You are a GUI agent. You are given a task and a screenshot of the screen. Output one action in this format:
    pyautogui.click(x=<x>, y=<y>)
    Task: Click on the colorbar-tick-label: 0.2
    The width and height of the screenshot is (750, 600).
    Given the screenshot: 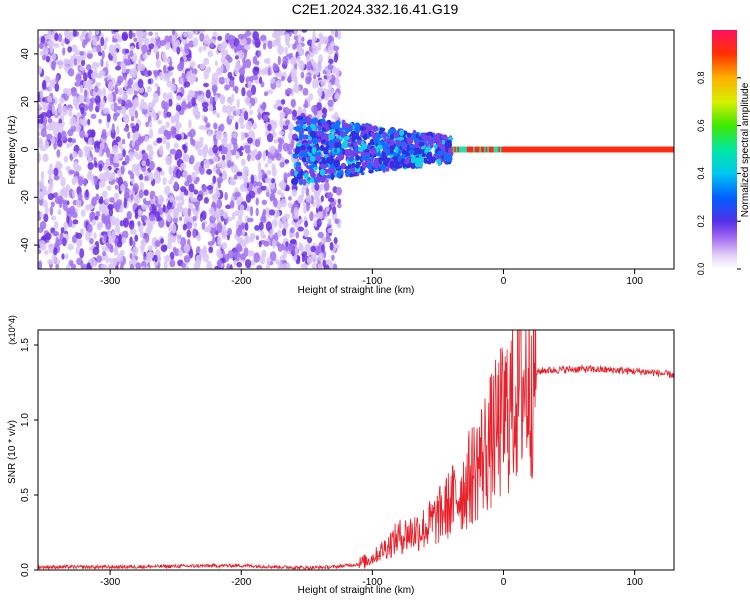 What is the action you would take?
    pyautogui.click(x=701, y=221)
    